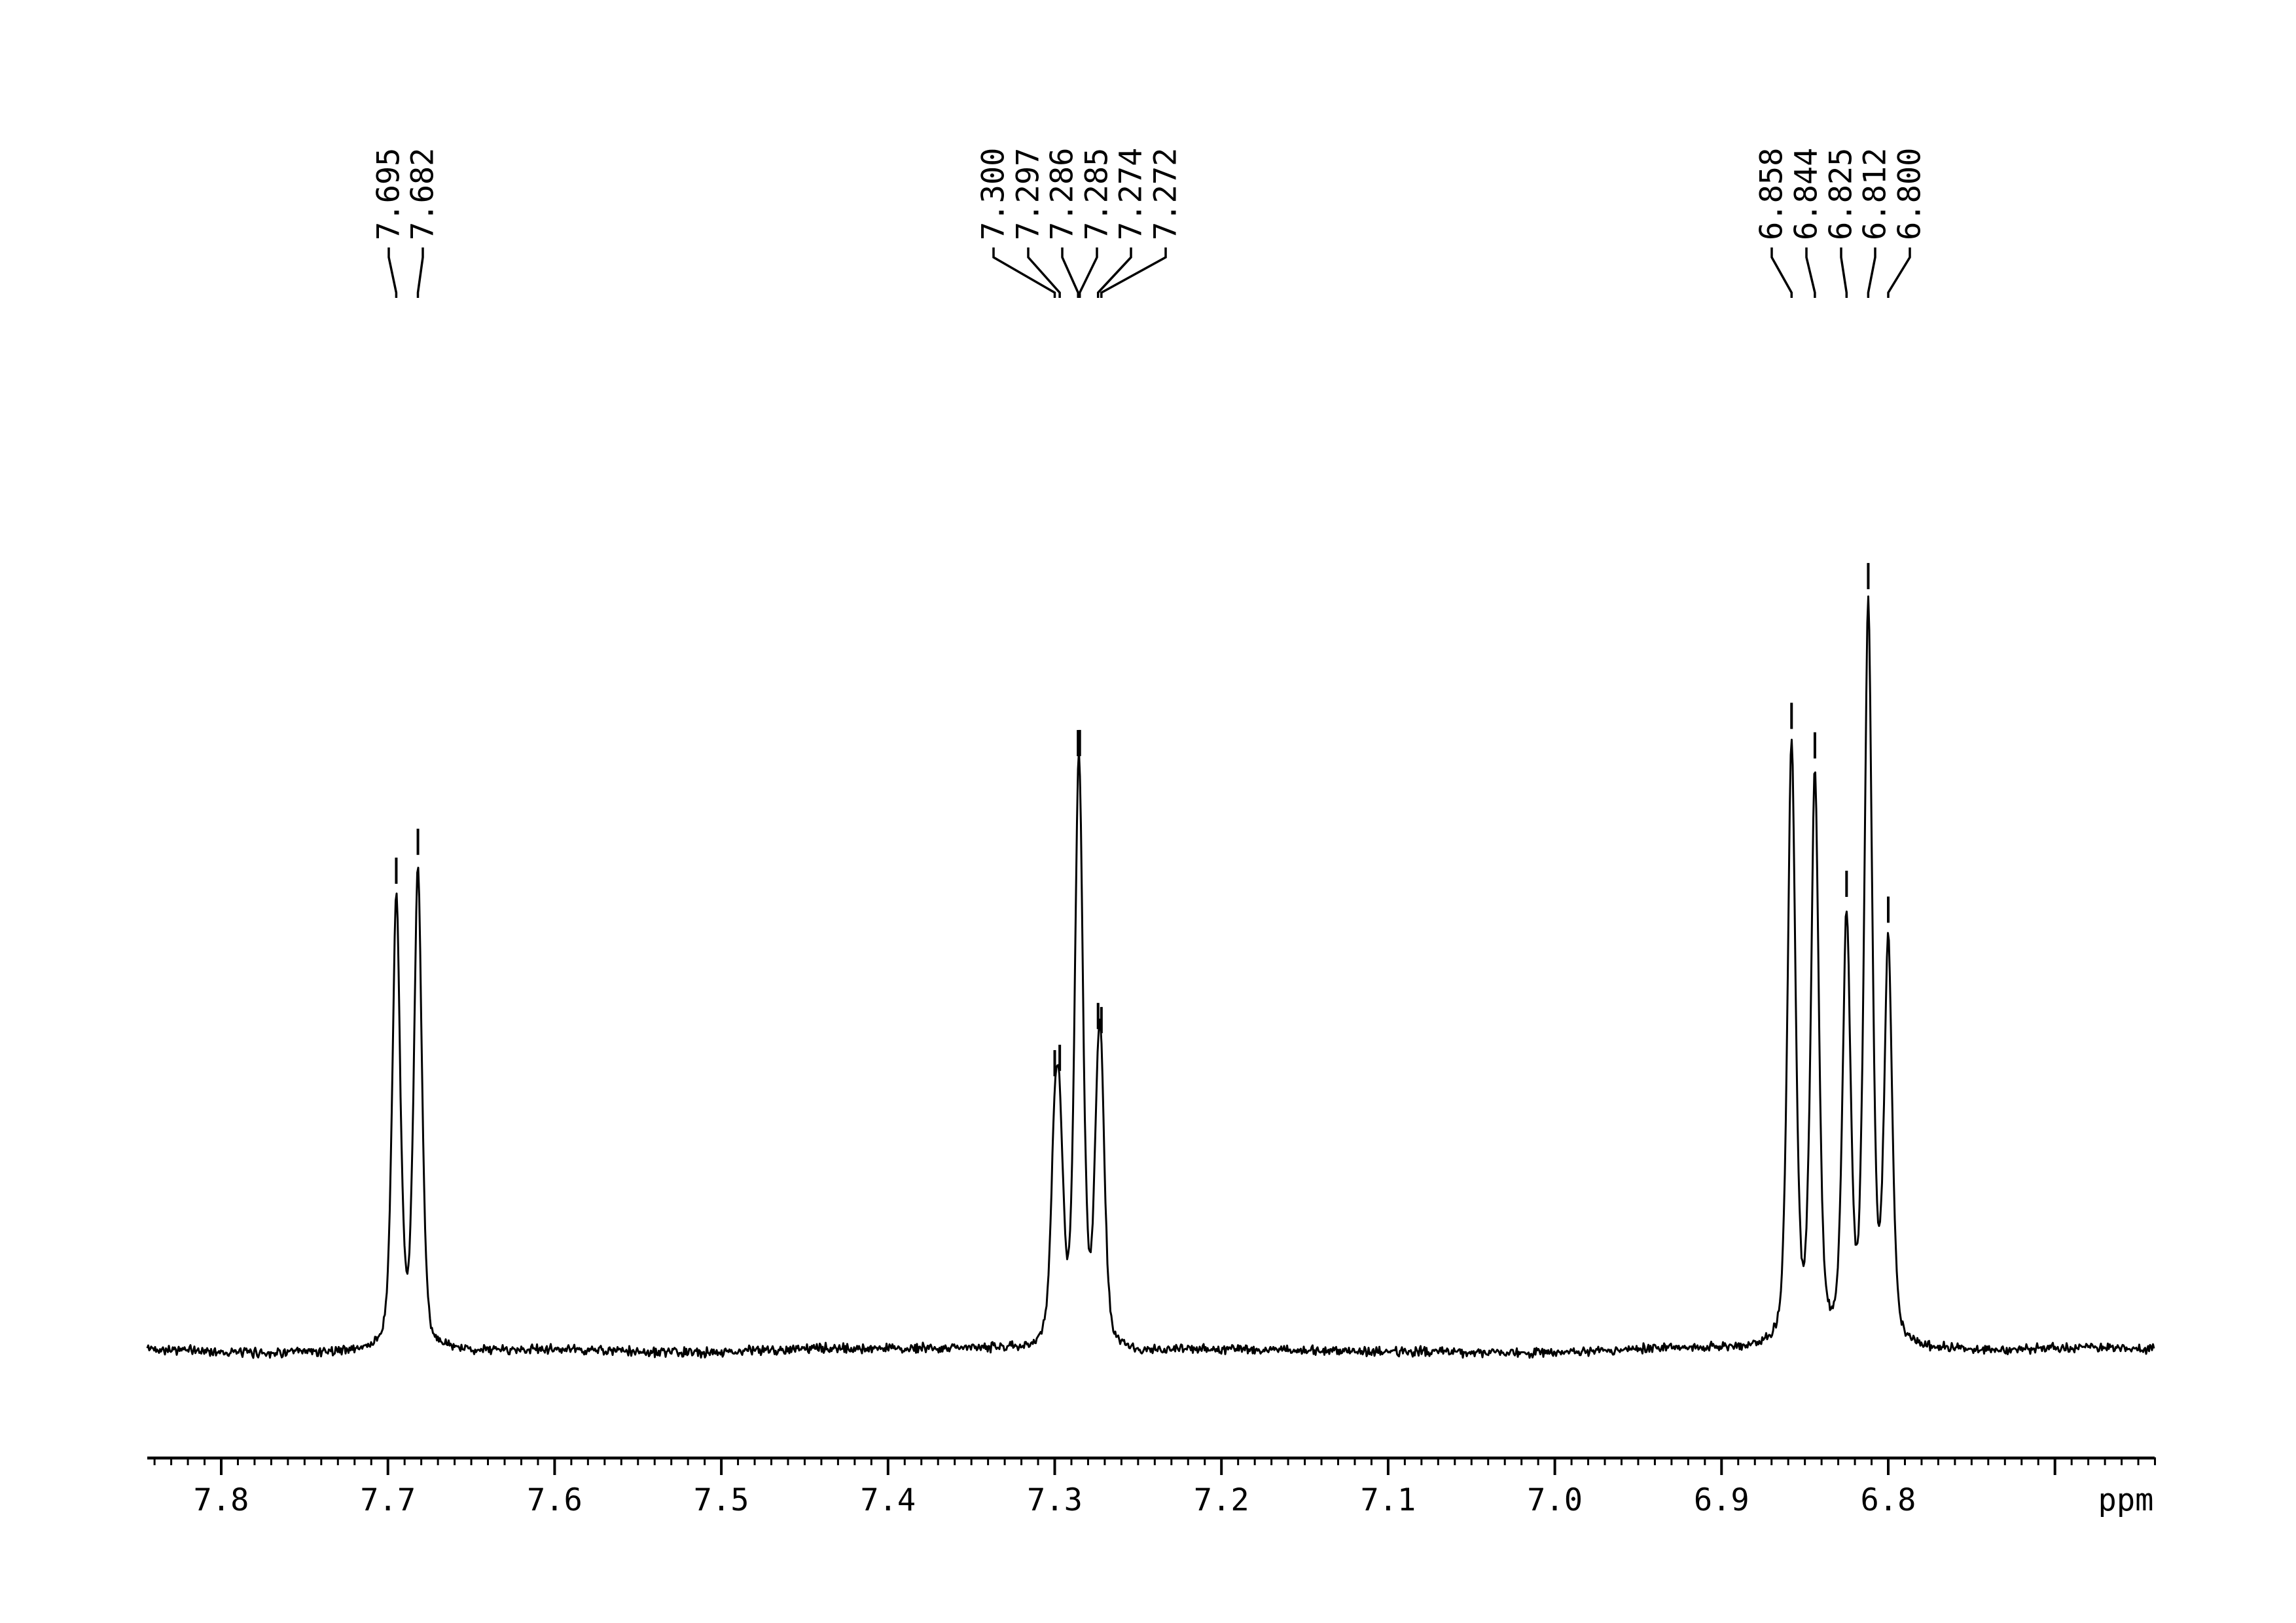 The width and height of the screenshot is (2296, 1623). Describe the element at coordinates (1152, 1487) in the screenshot. I see `x-axis-layer: 7.8 7.7 7.6 7.5 7.4 7.3 7.2 7.1 7.0 6.9 6.8` at that location.